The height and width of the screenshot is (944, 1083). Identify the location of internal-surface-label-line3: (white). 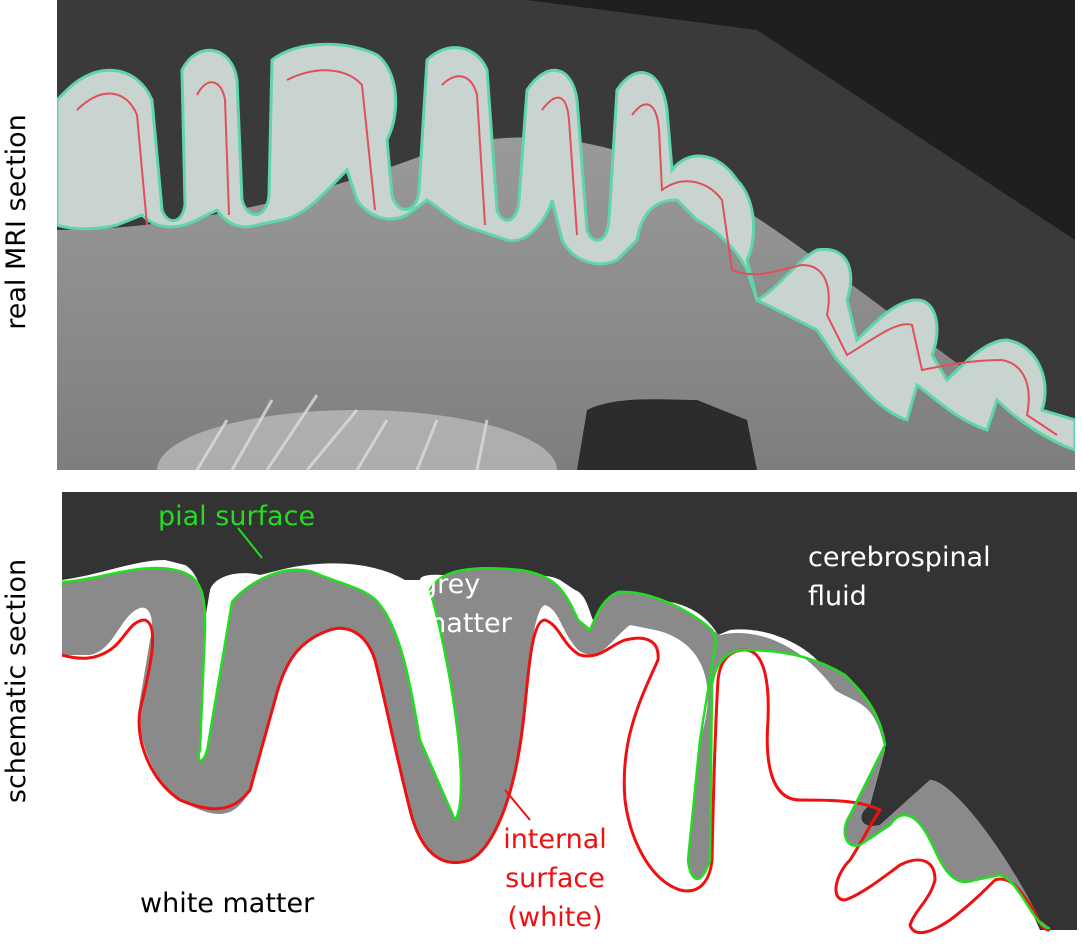
(555, 917).